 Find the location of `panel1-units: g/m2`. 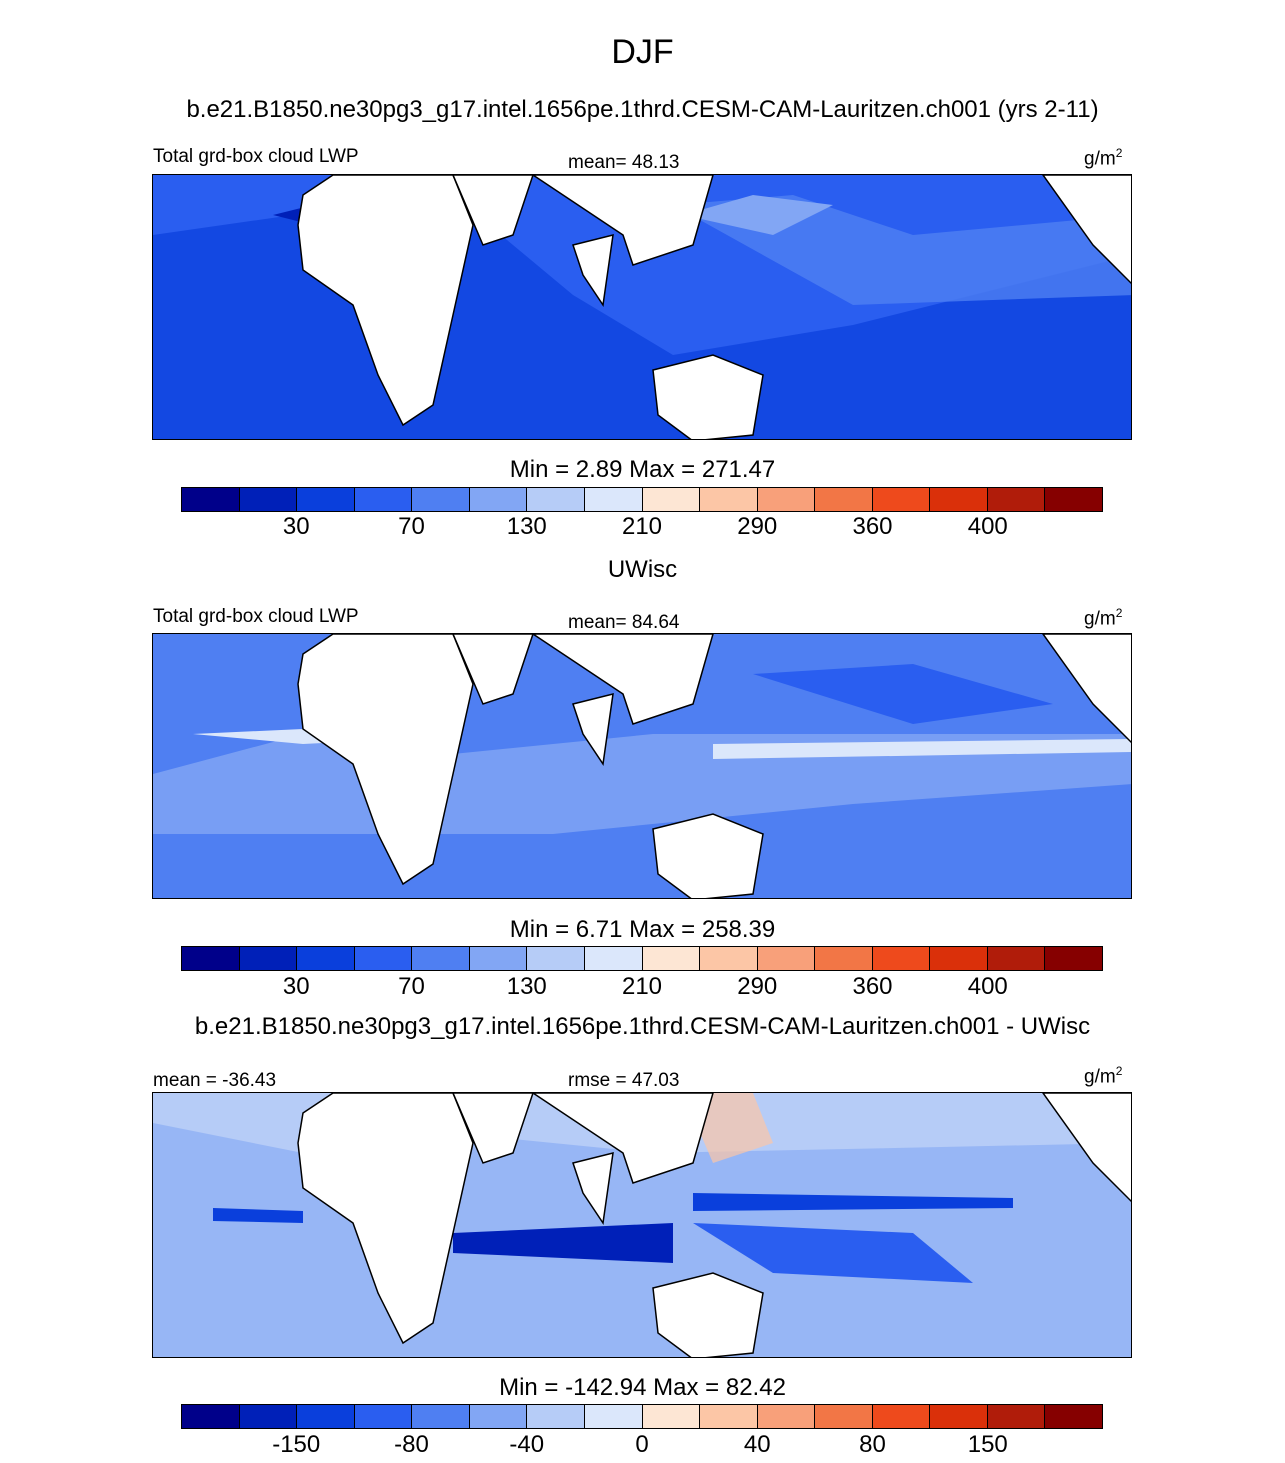

panel1-units: g/m2 is located at coordinates (1103, 158).